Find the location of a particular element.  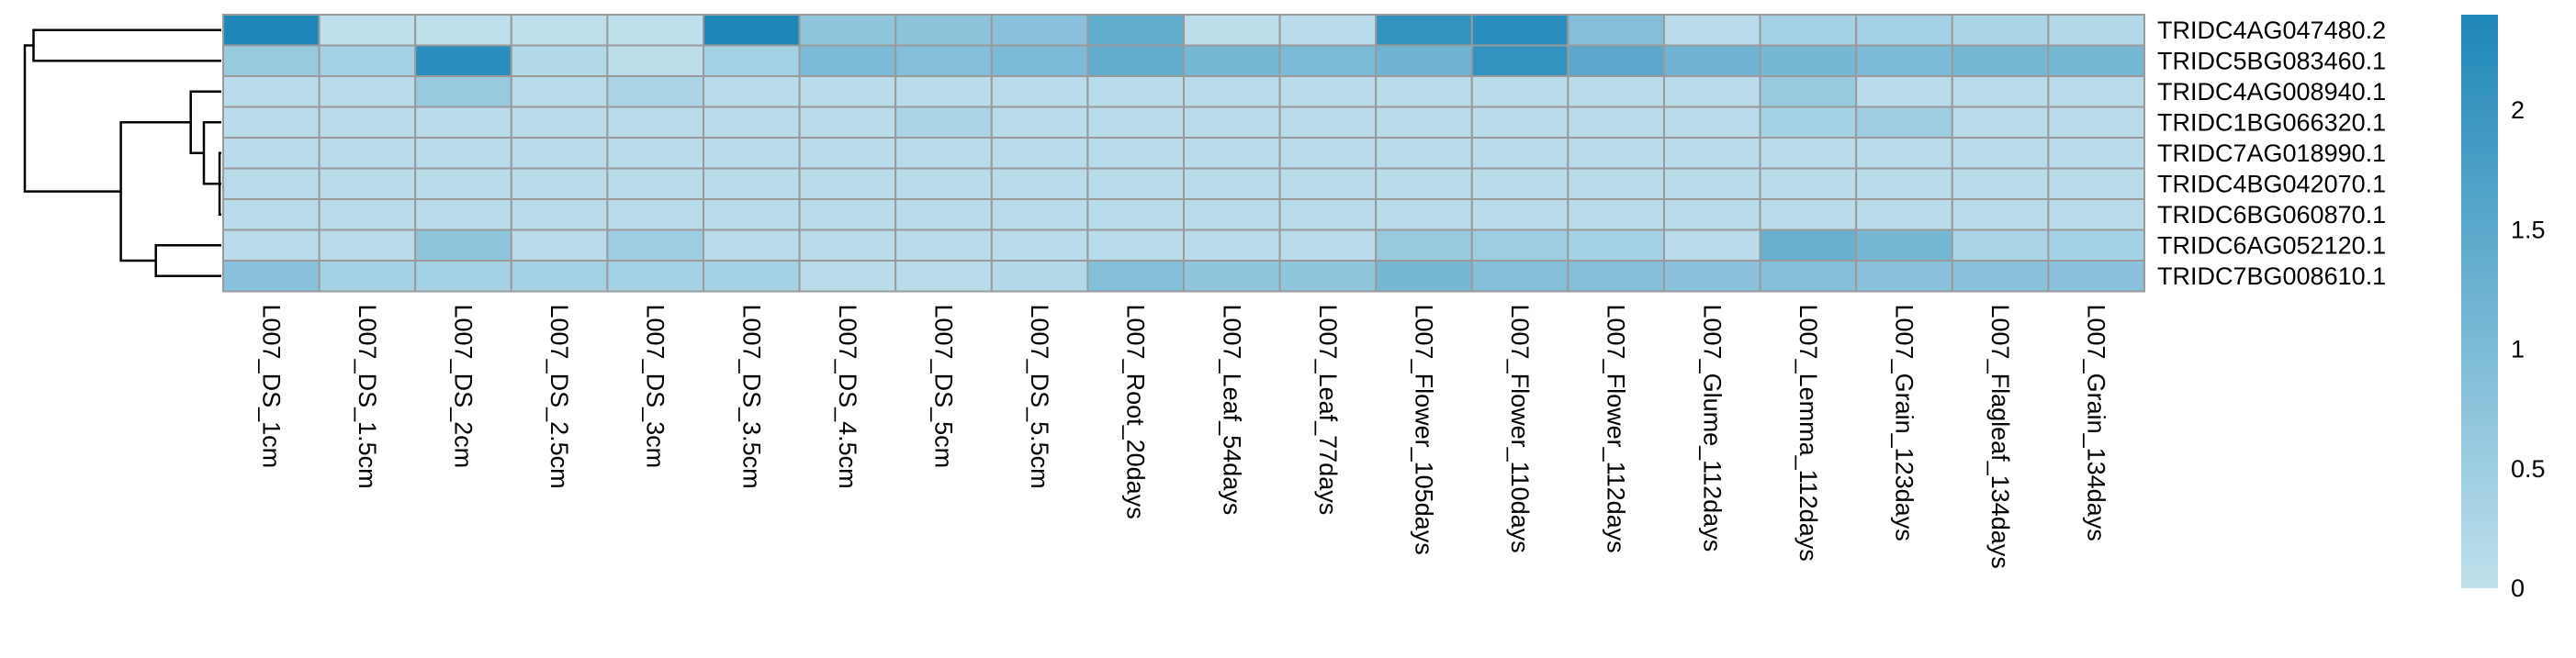

color-scale-bar is located at coordinates (2479, 301).